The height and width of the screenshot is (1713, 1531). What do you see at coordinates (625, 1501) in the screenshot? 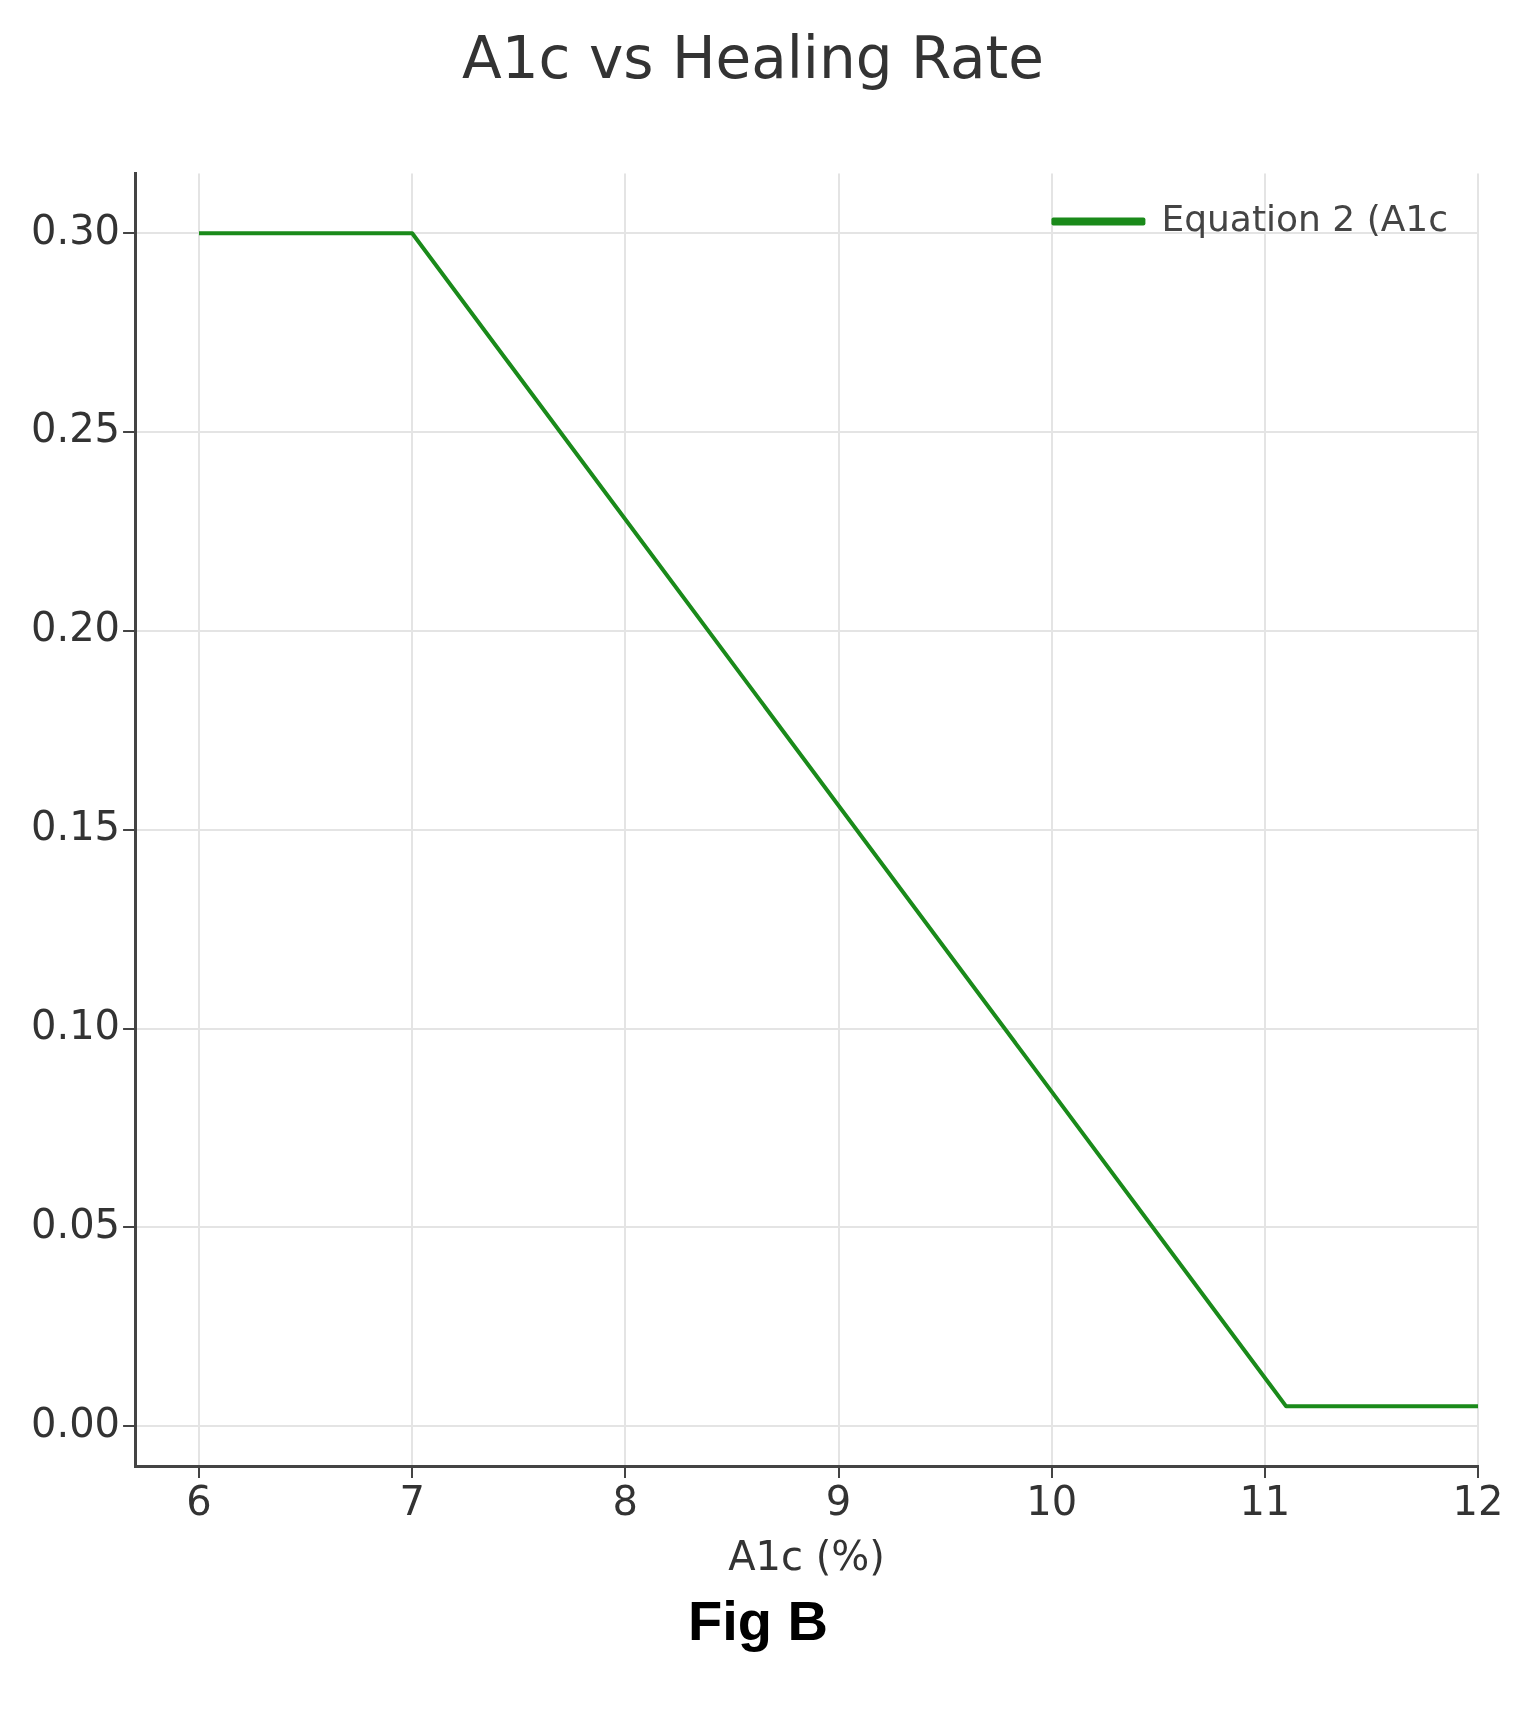
I see `x-tick-label: 8` at bounding box center [625, 1501].